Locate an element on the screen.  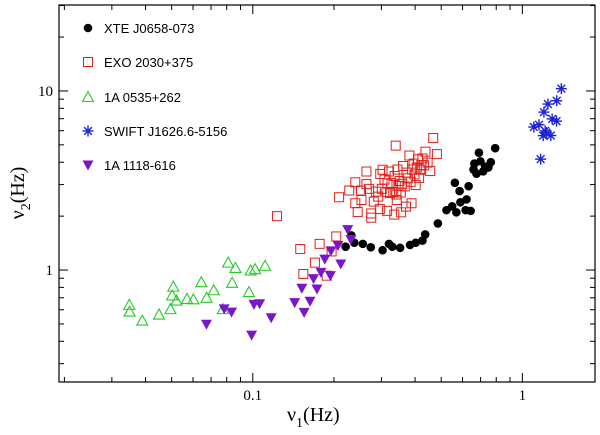
legend-item: XTE J0658-073 is located at coordinates (138, 28).